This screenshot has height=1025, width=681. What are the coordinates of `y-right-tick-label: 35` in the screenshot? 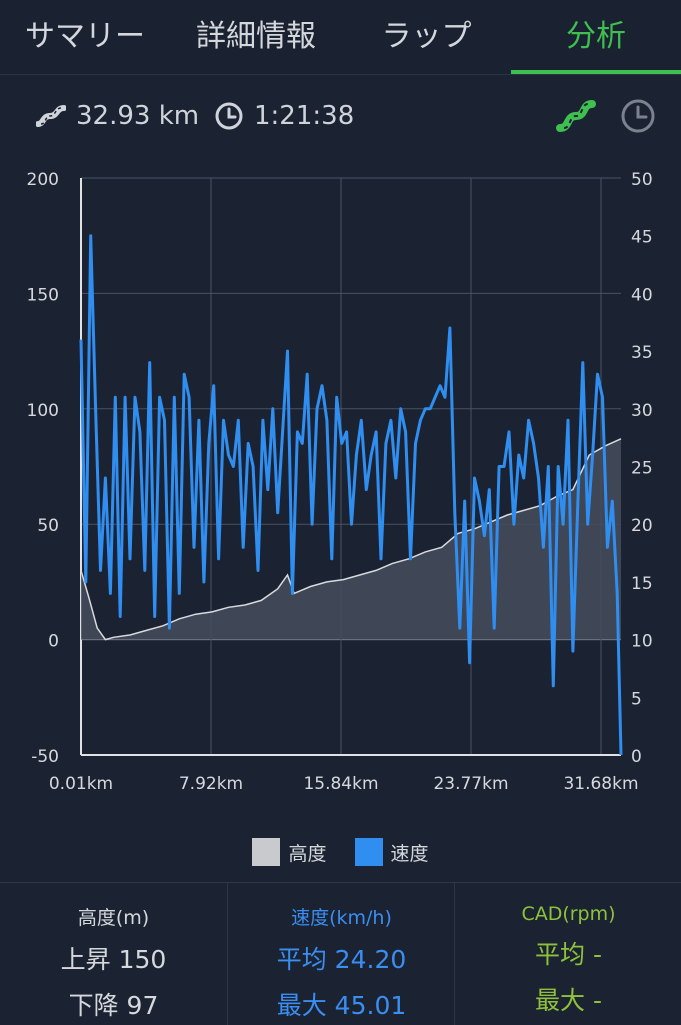 It's located at (642, 353).